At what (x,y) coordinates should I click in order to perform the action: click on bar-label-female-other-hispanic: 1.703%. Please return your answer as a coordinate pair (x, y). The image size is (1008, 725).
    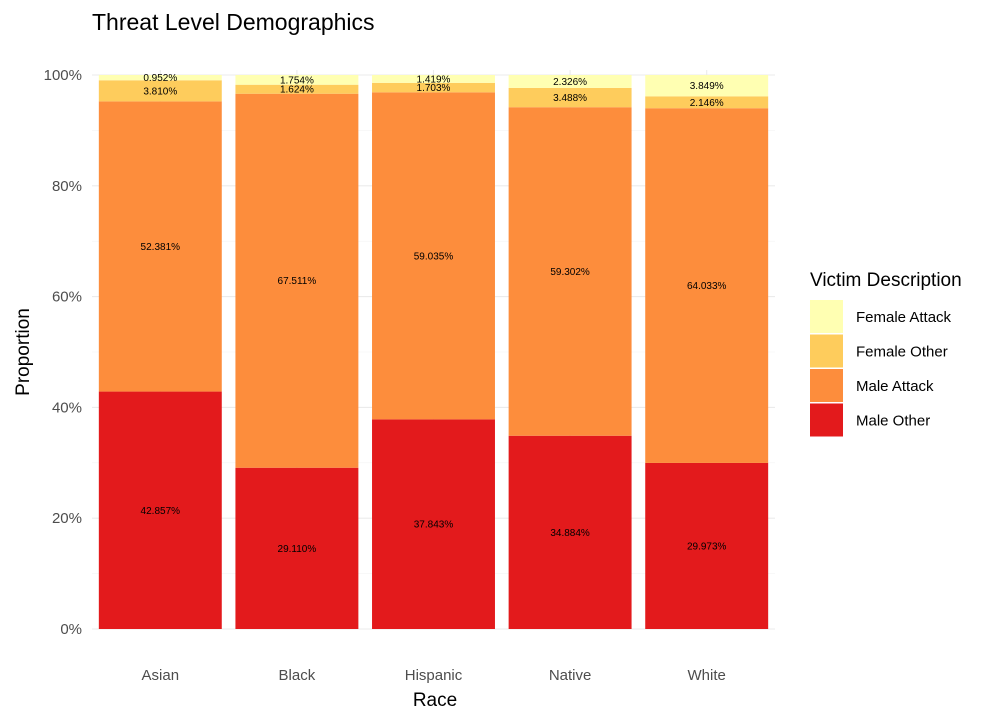
    Looking at the image, I should click on (434, 88).